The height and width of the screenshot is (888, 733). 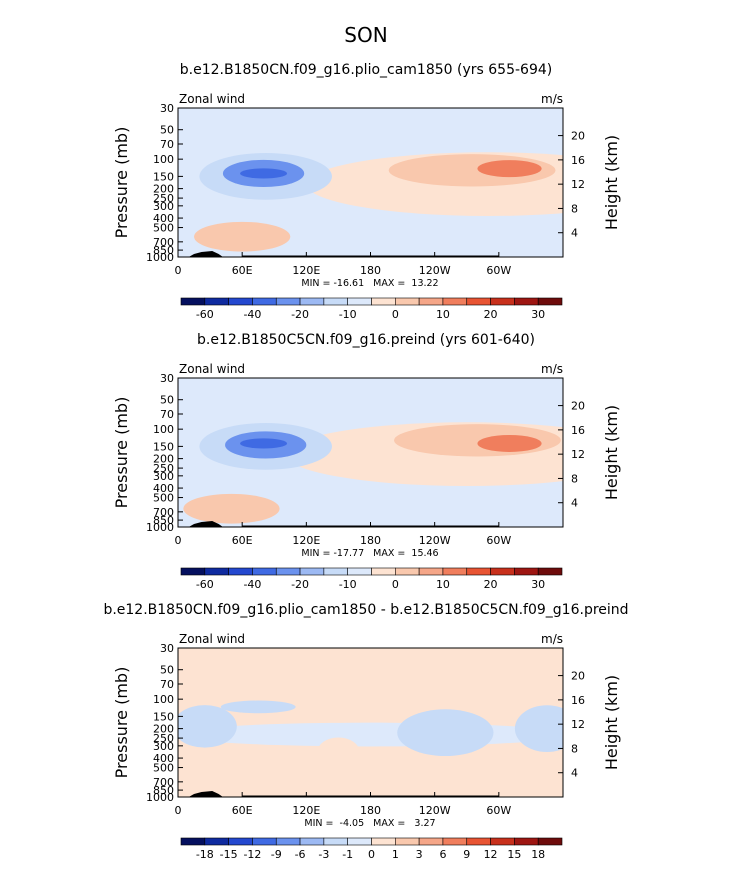 I want to click on colorbar: -60 -40 -20 -10 0 10 20 30, so click(x=371, y=579).